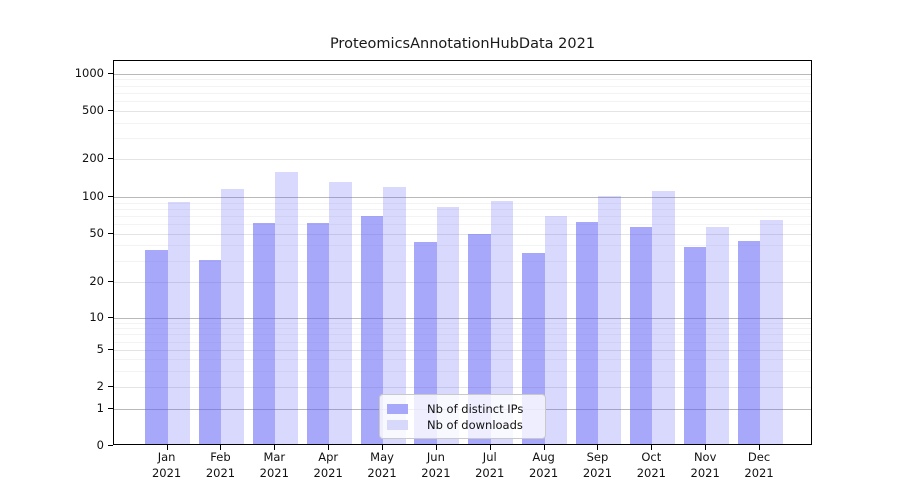 The width and height of the screenshot is (900, 500). I want to click on y-tick-label: 200, so click(93, 158).